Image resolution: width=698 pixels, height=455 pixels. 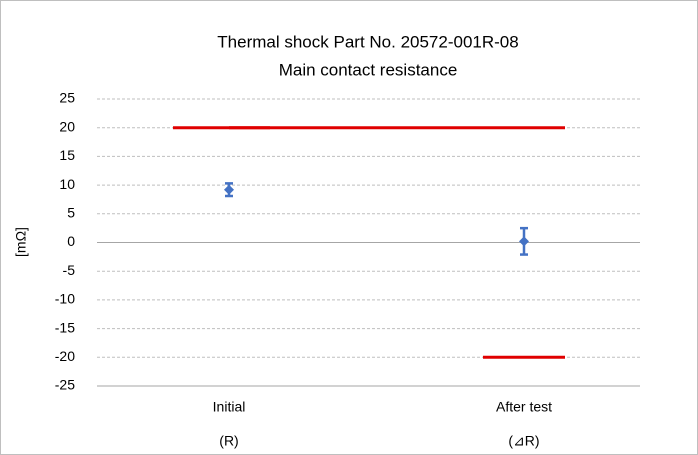 What do you see at coordinates (367, 41) in the screenshot?
I see `chart-title: Thermal shock Part No. 20572-001R-08` at bounding box center [367, 41].